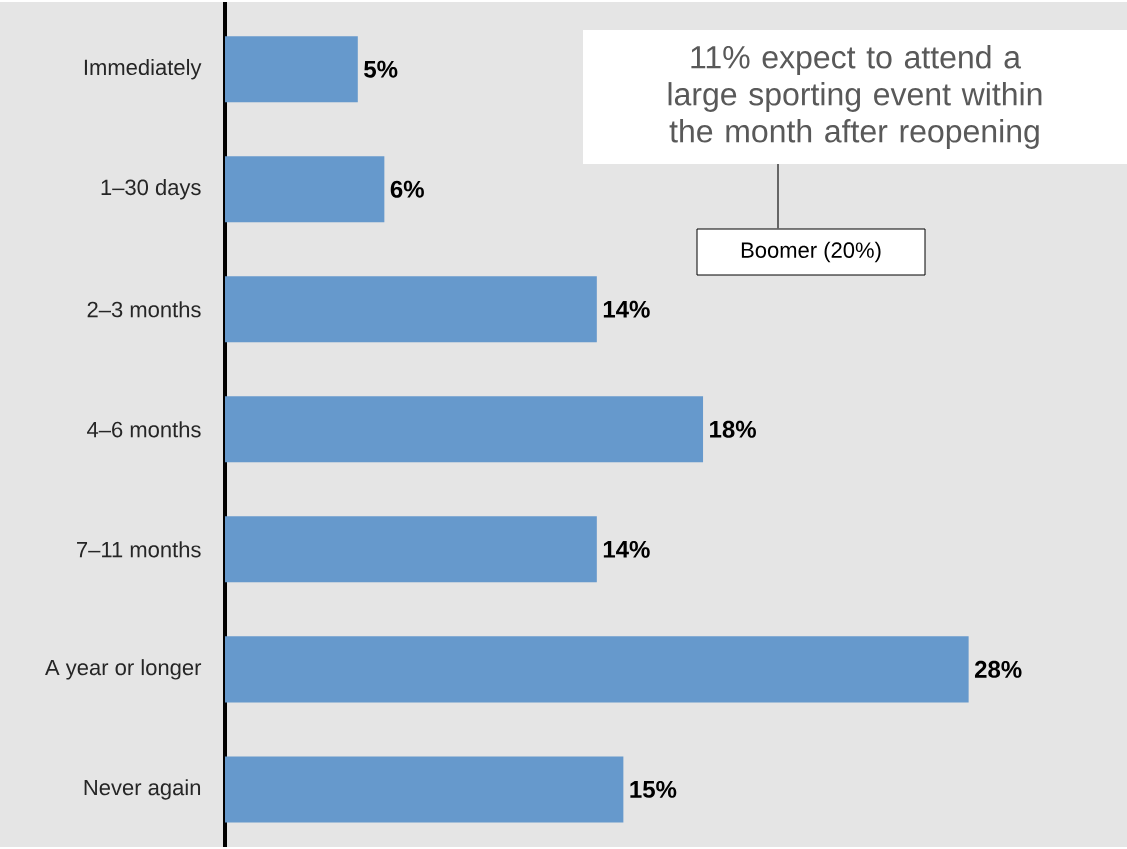 The width and height of the screenshot is (1127, 849). Describe the element at coordinates (139, 549) in the screenshot. I see `y-tick-label: 7–11 months` at that location.